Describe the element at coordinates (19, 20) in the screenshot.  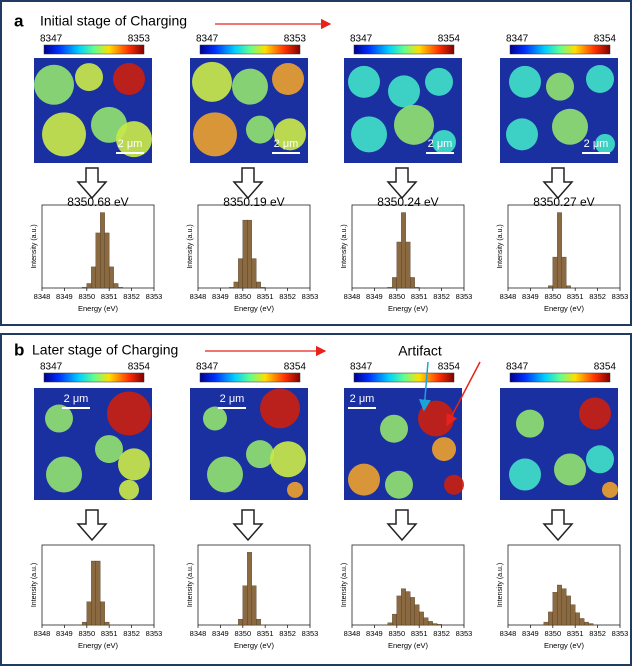
I see `panel-label: a` at that location.